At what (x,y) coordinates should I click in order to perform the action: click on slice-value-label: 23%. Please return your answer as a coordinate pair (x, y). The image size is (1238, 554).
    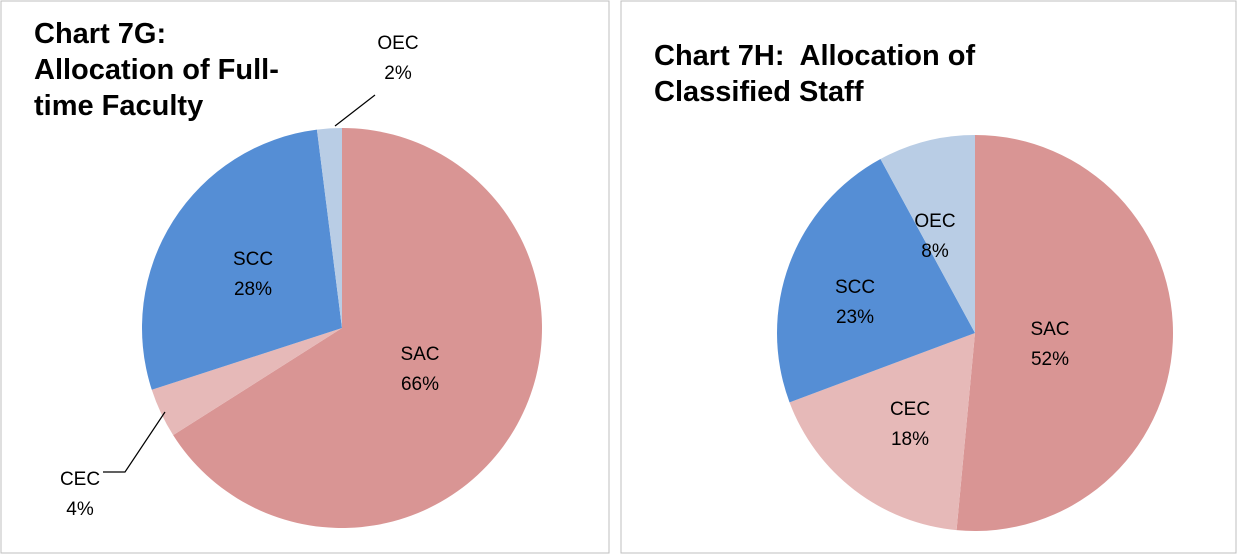
    Looking at the image, I should click on (855, 317).